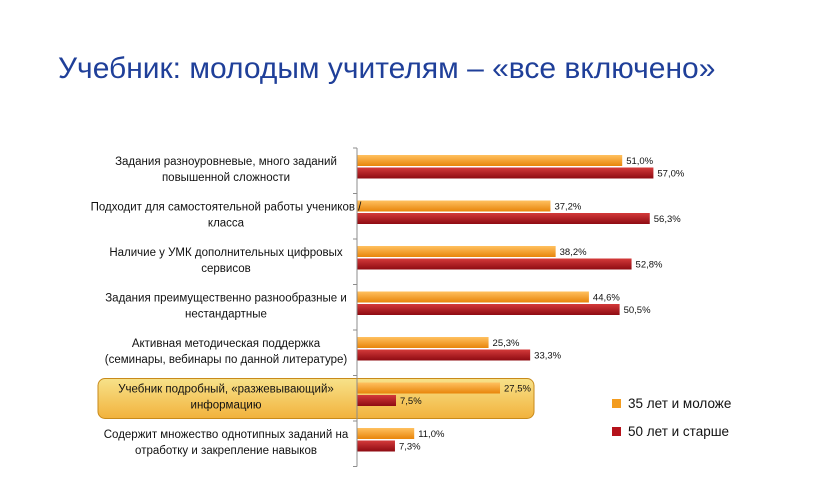 This screenshot has height=479, width=816. What do you see at coordinates (639, 161) in the screenshot?
I see `data-label: 51,0%` at bounding box center [639, 161].